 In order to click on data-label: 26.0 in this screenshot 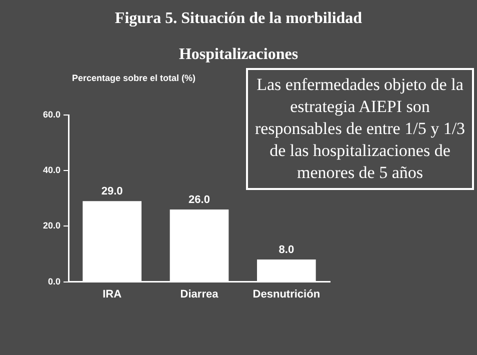, I will do `click(199, 200)`.